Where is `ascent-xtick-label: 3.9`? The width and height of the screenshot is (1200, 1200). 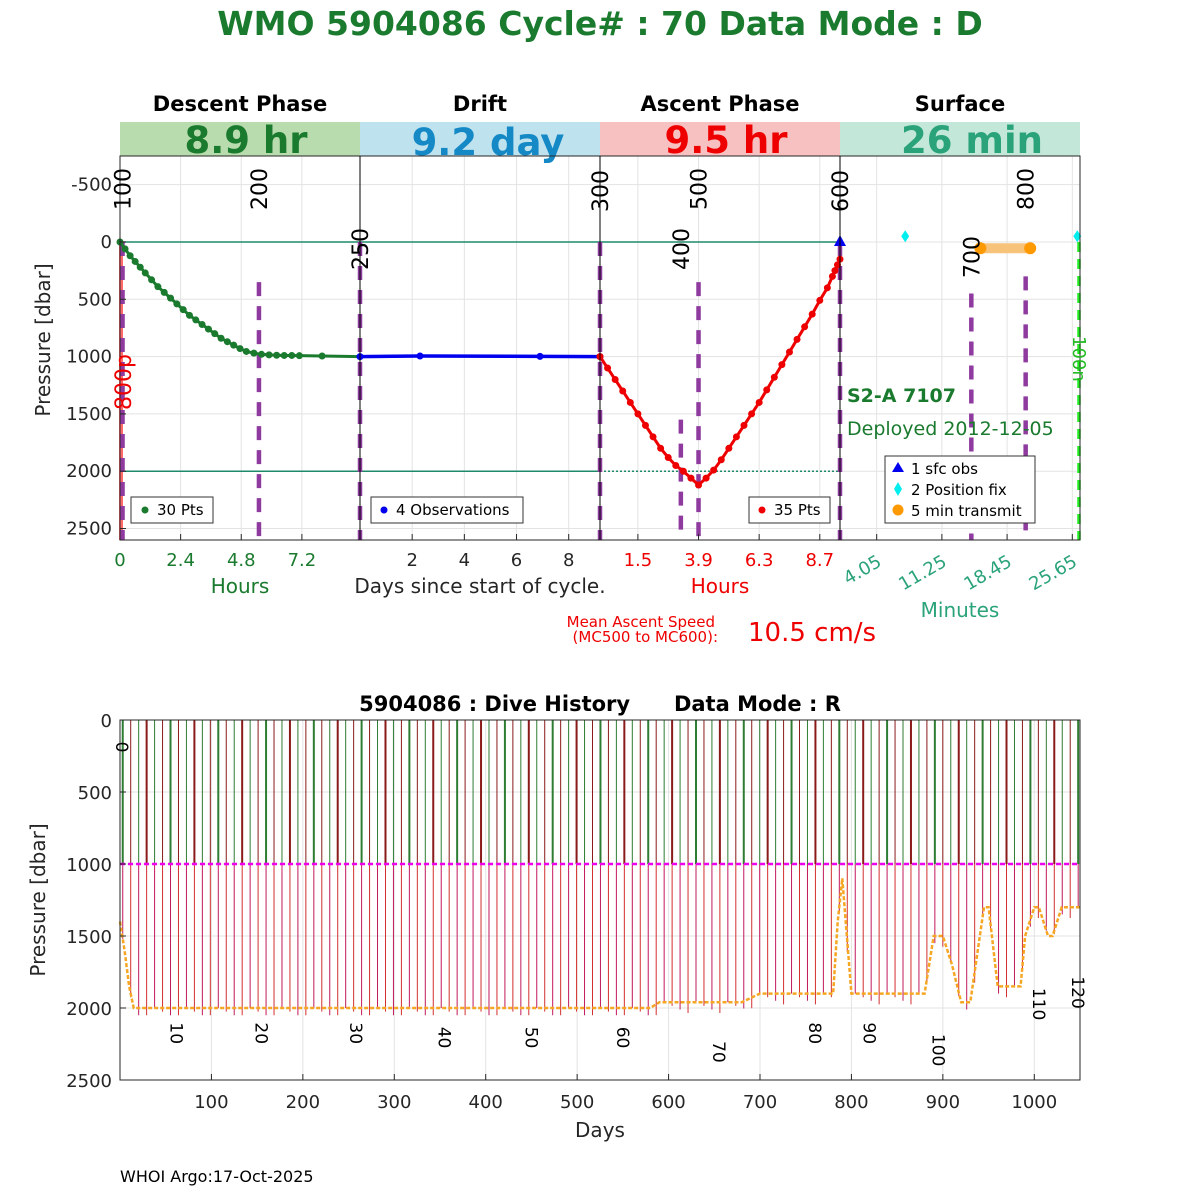 ascent-xtick-label: 3.9 is located at coordinates (698, 560).